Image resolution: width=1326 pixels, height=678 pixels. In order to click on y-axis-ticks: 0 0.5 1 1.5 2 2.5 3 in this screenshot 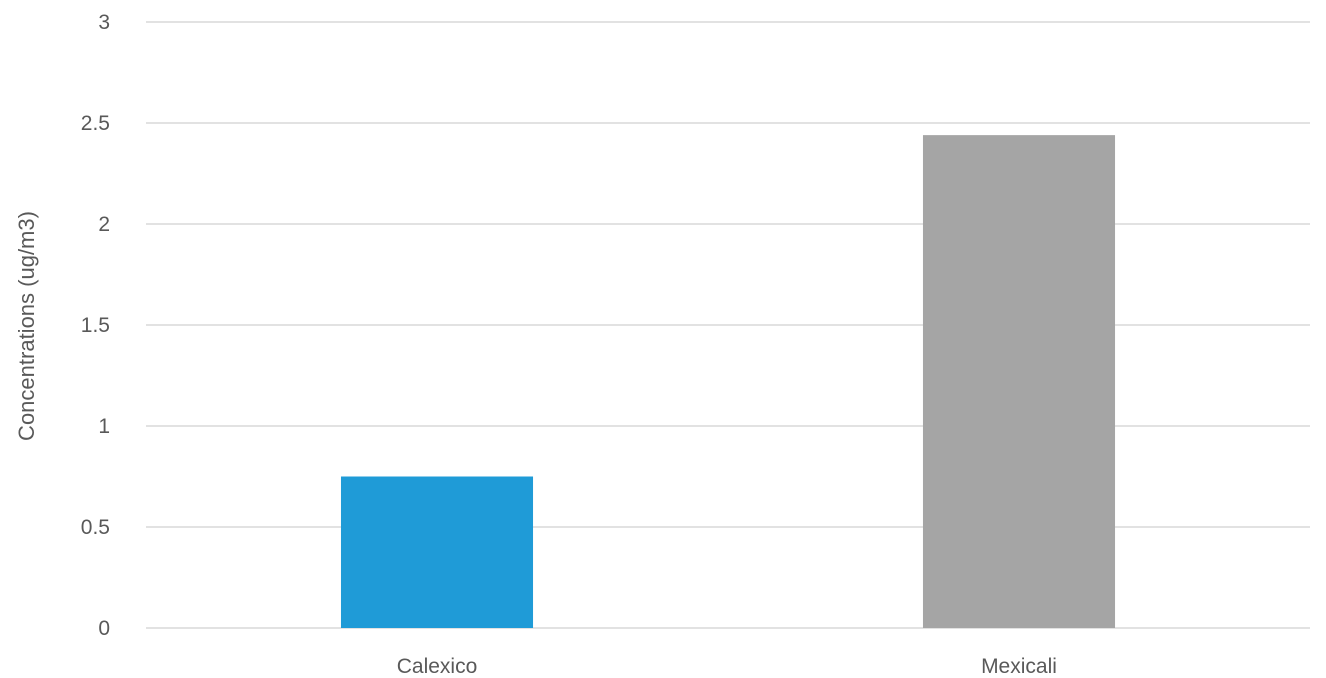, I will do `click(95, 325)`.